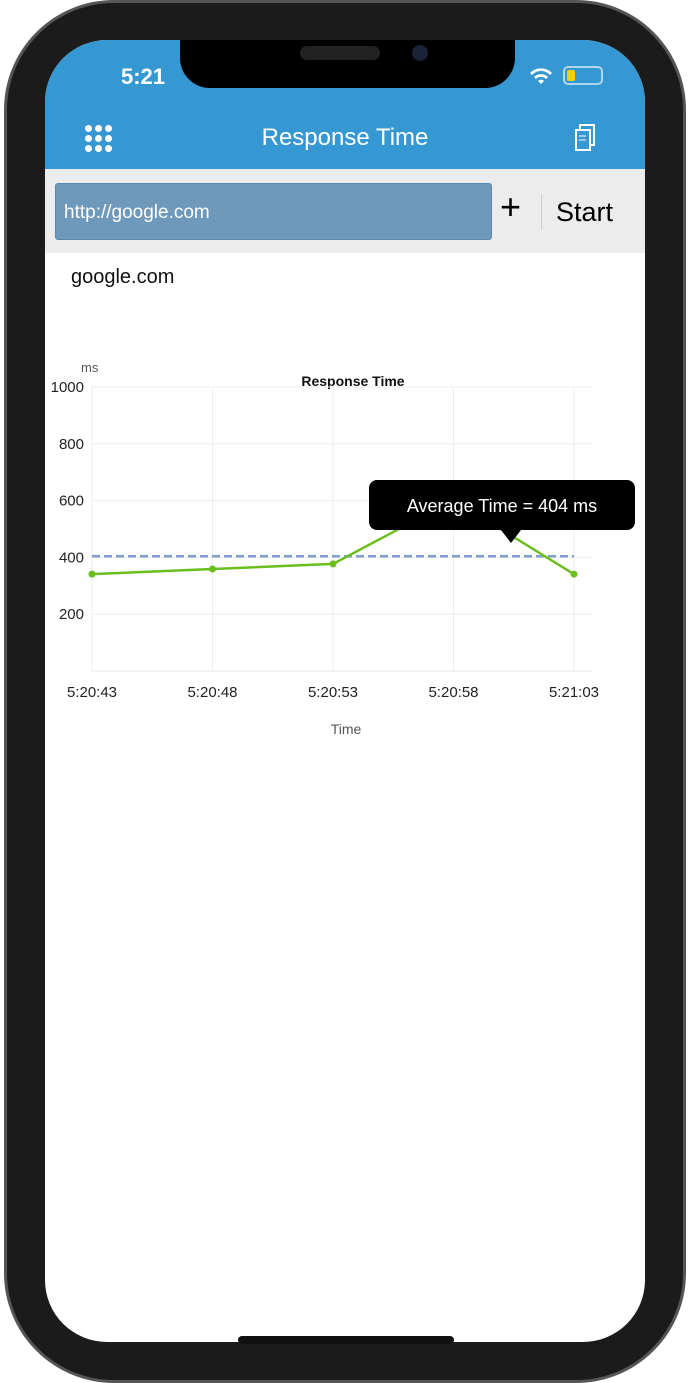 The width and height of the screenshot is (690, 1383). I want to click on status-icons, so click(566, 75).